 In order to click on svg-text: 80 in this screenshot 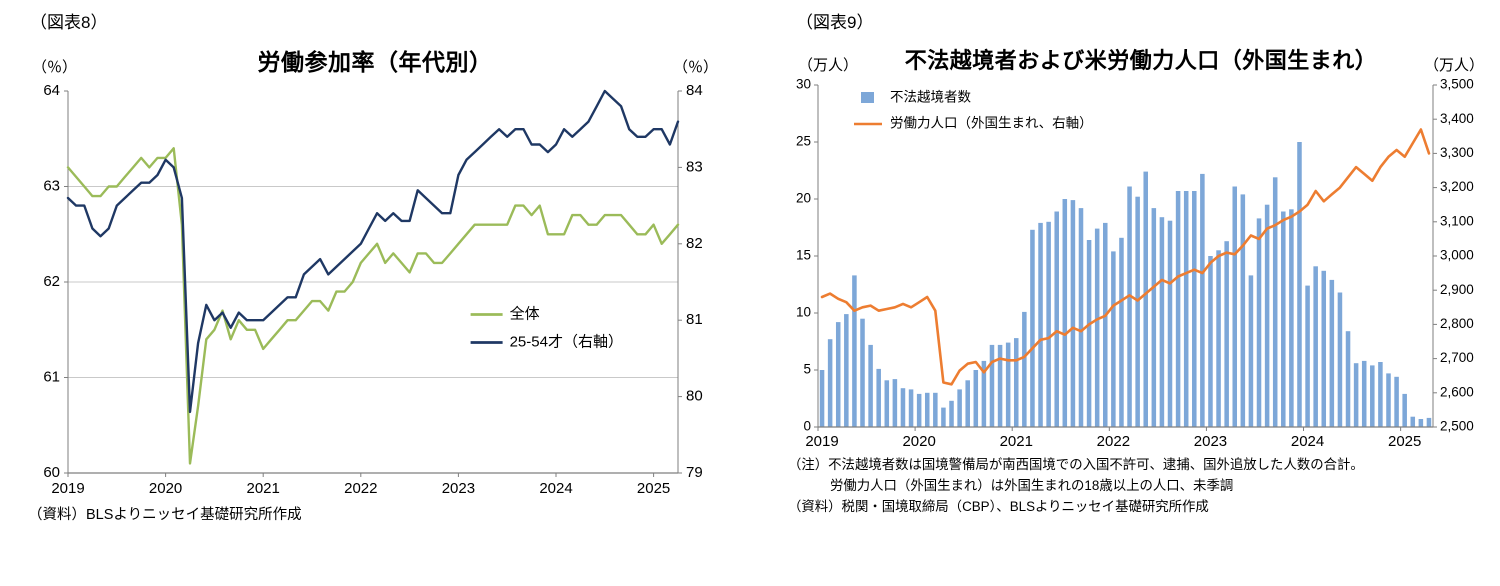, I will do `click(694, 396)`.